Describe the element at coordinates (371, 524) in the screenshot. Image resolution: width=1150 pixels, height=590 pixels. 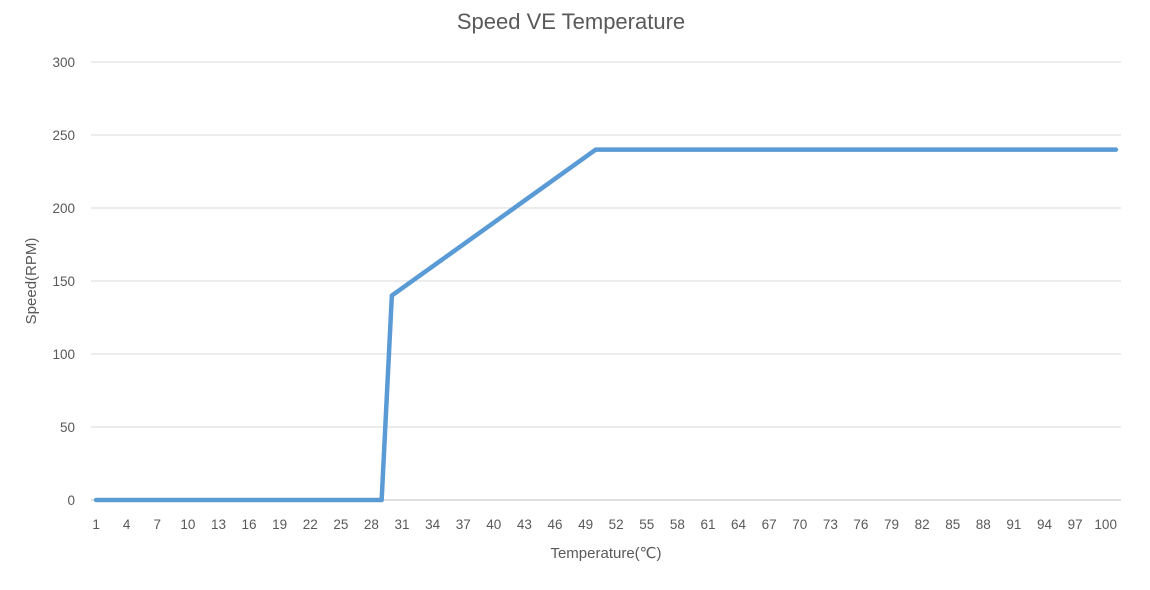
I see `x-tick-label: 28` at that location.